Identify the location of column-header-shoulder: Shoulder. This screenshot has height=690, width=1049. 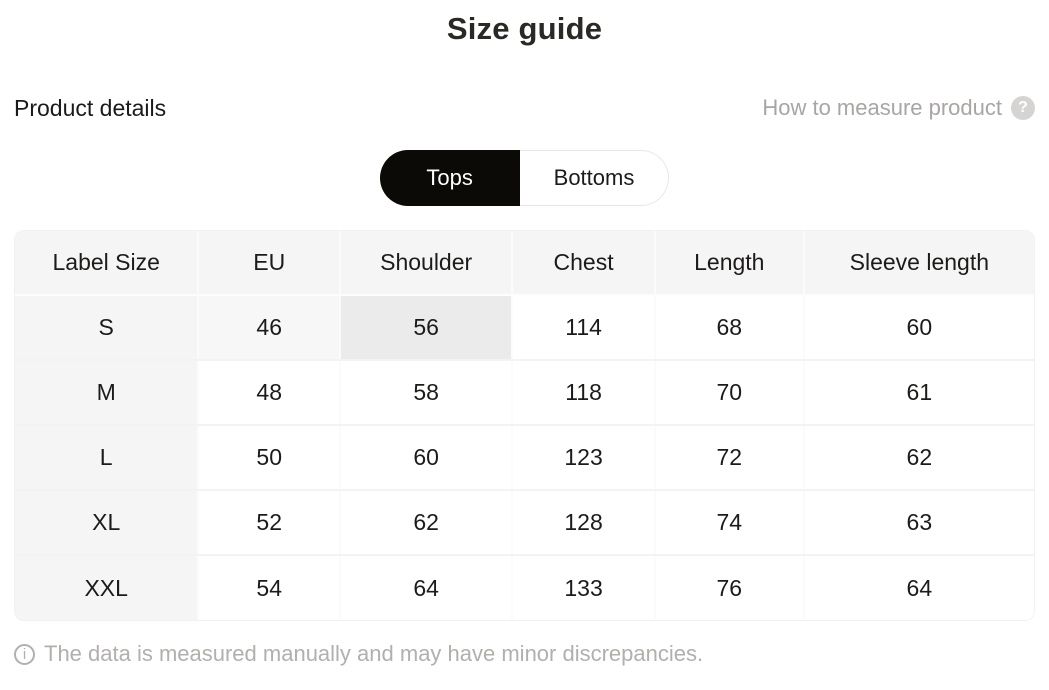
(427, 263).